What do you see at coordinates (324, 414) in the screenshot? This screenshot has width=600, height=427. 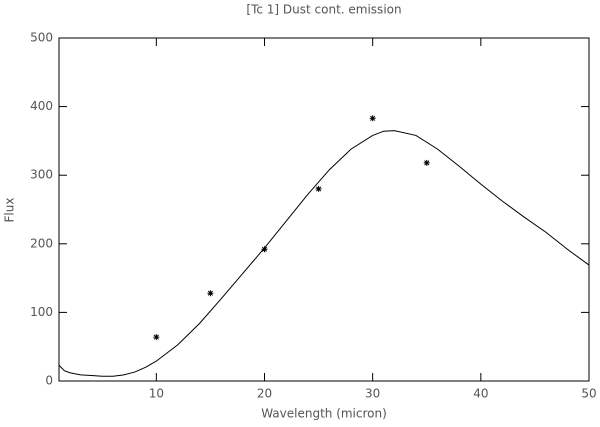 I see `x-axis-label: Wavelength (micron)` at bounding box center [324, 414].